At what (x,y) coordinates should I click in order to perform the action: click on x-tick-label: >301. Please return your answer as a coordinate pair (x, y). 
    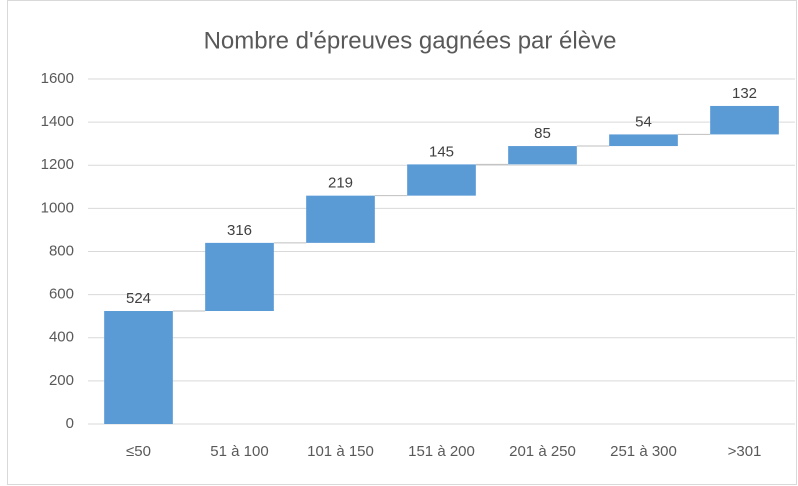
    Looking at the image, I should click on (745, 451).